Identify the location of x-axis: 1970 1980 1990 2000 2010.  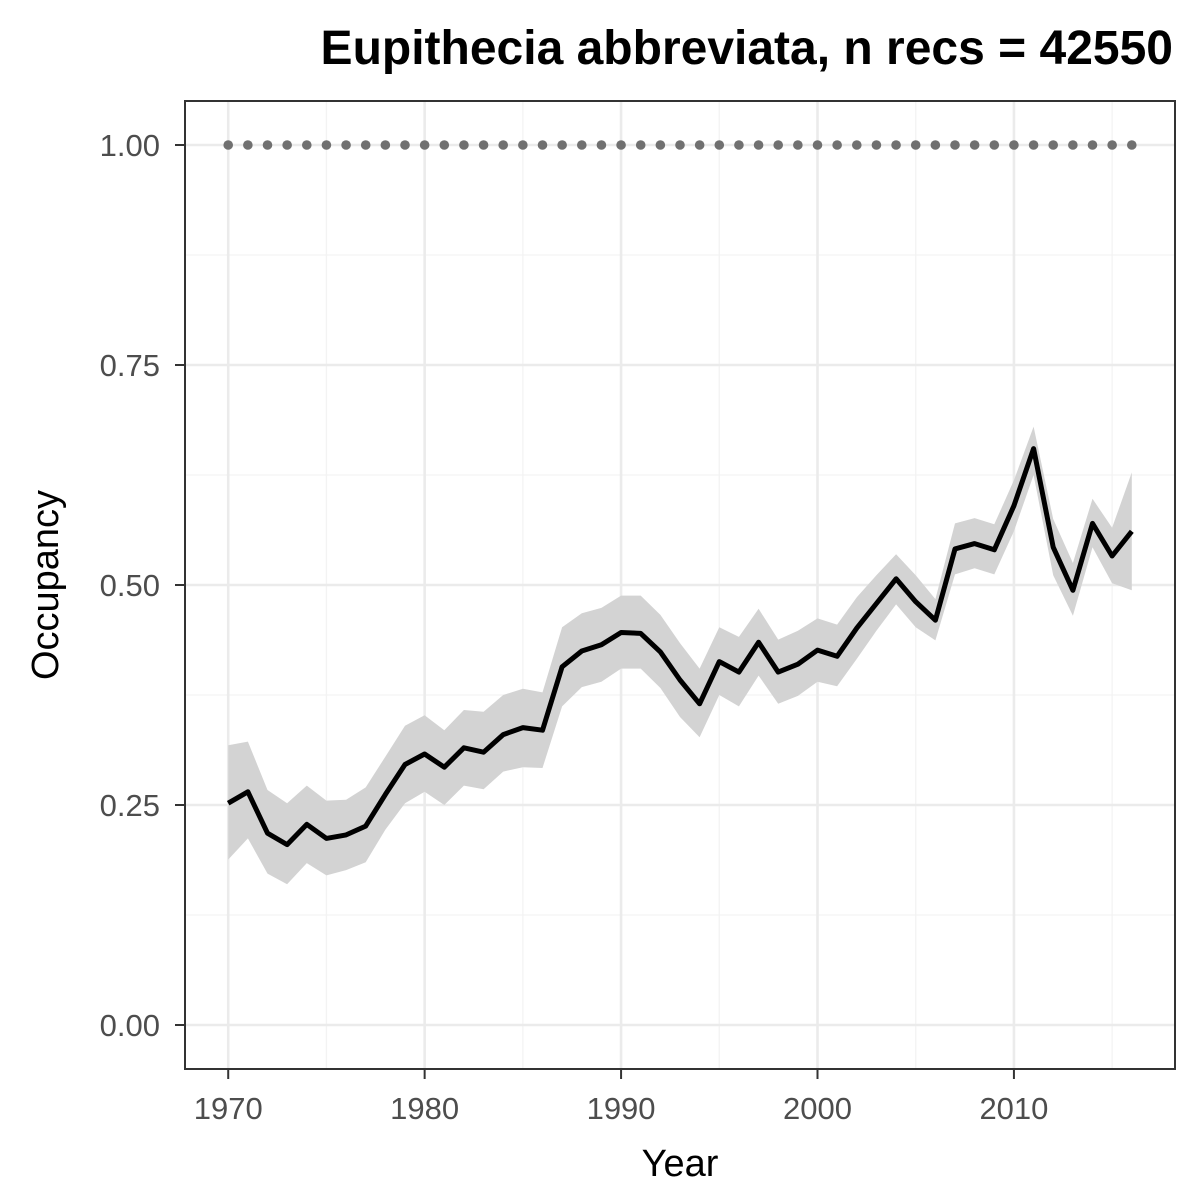
(621, 1097).